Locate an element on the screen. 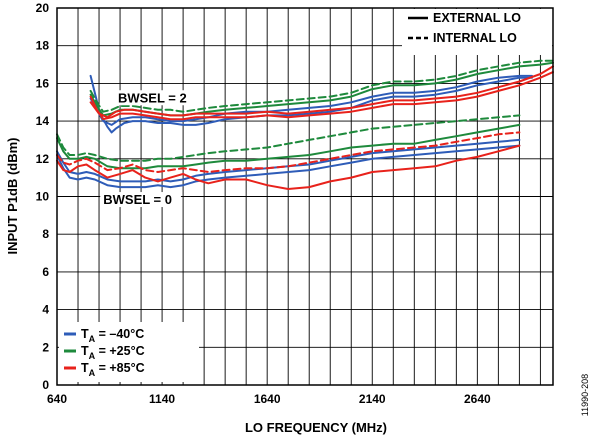  temp-legend-label: TA = –40°C is located at coordinates (112, 335).